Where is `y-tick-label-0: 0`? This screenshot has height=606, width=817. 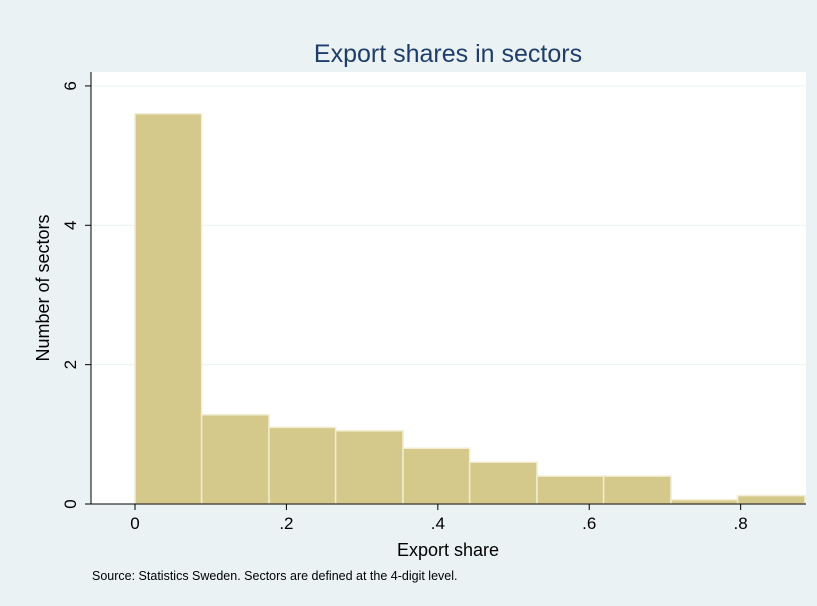
y-tick-label-0: 0 is located at coordinates (70, 503).